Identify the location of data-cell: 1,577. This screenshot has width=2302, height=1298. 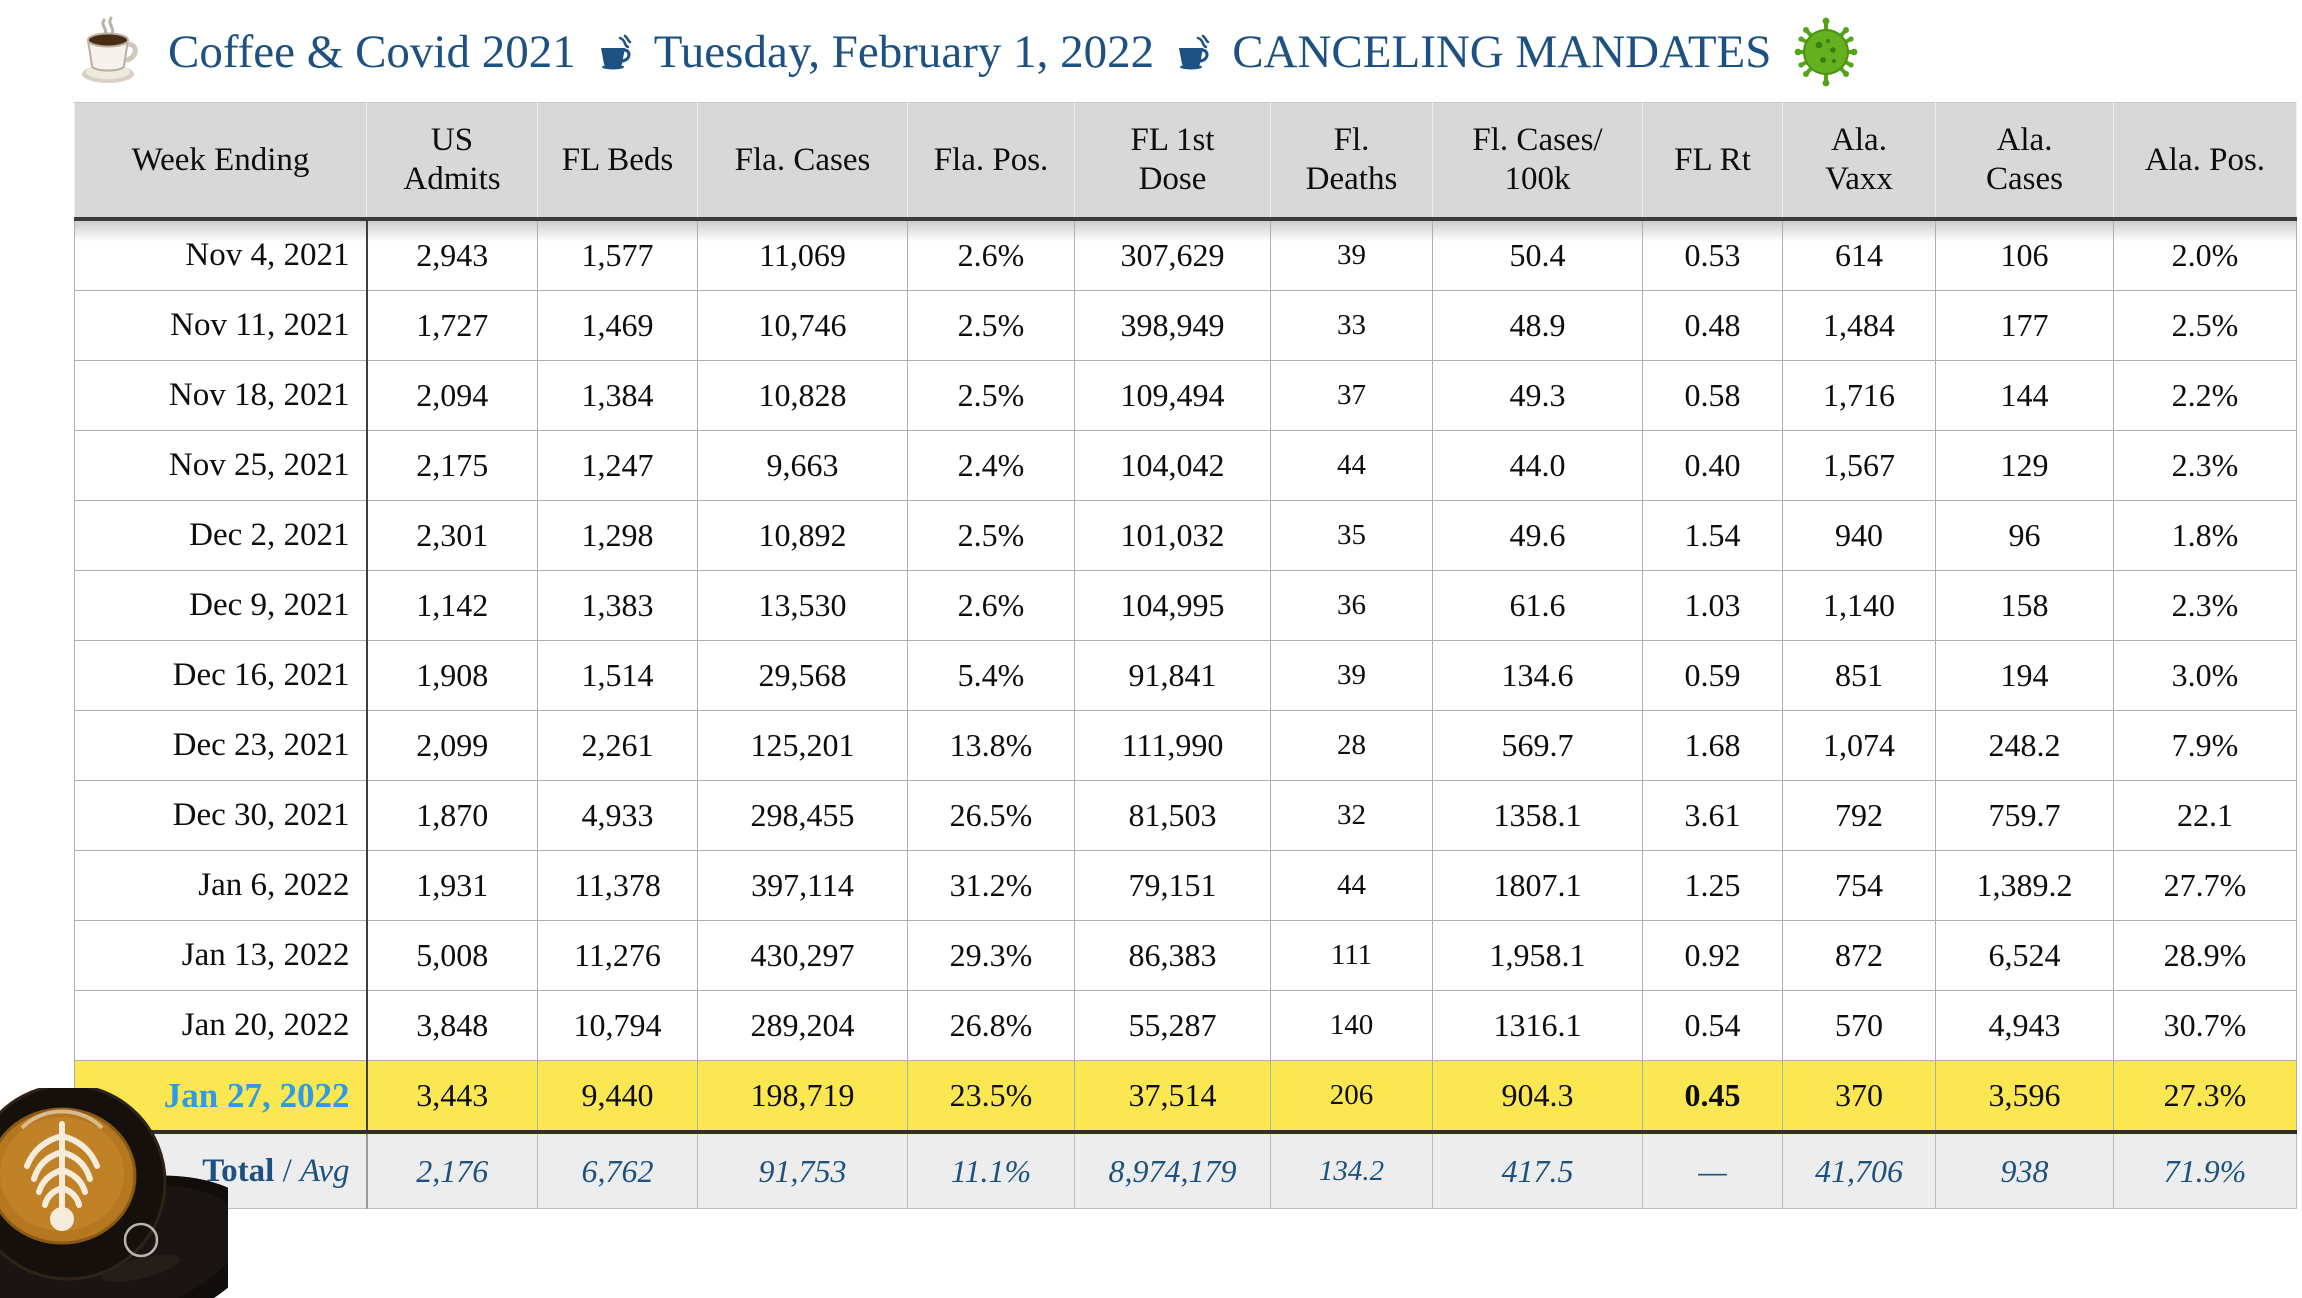
(617, 254).